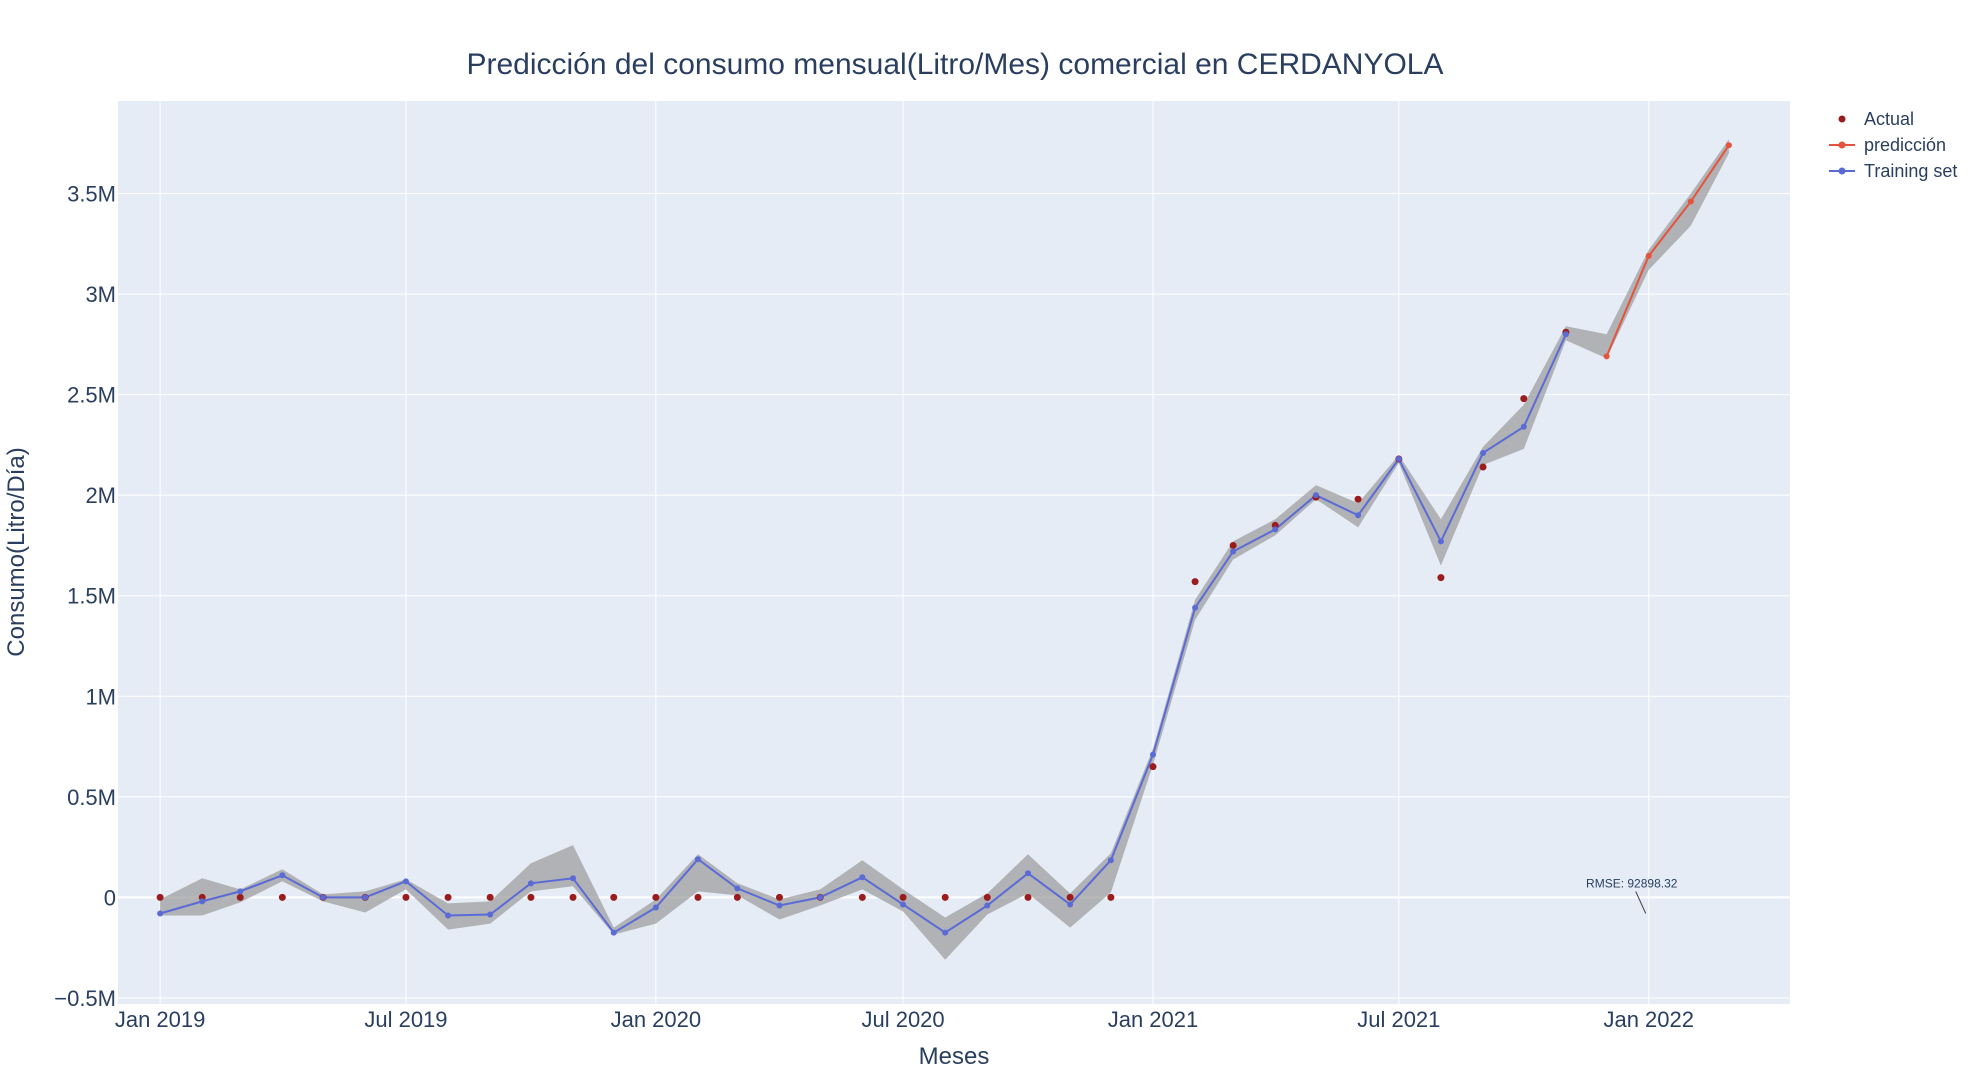 The image size is (1980, 1080). I want to click on x-axis-title: Meses, so click(954, 1056).